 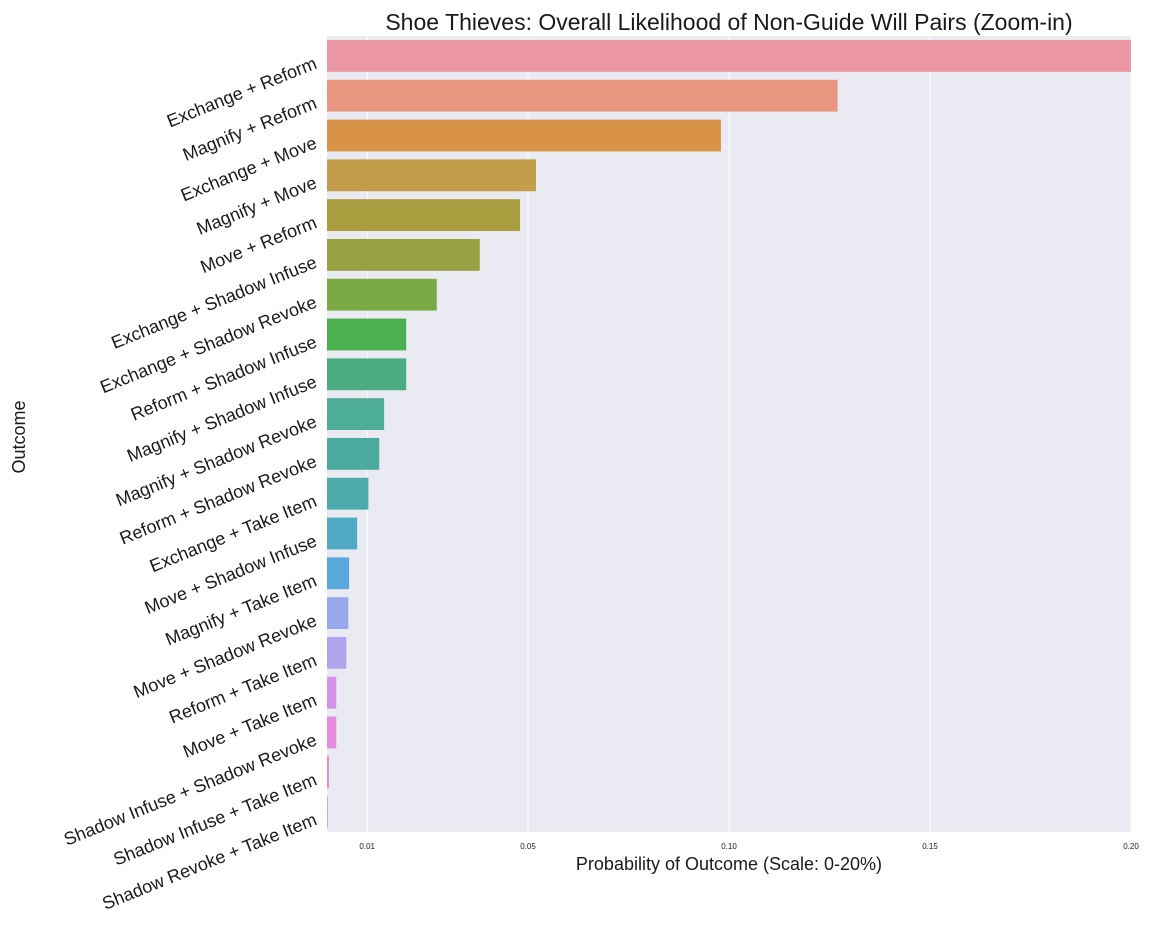 What do you see at coordinates (749, 846) in the screenshot?
I see `x-tick-labels: 0.01 0.05 0.10 0.15 0.20` at bounding box center [749, 846].